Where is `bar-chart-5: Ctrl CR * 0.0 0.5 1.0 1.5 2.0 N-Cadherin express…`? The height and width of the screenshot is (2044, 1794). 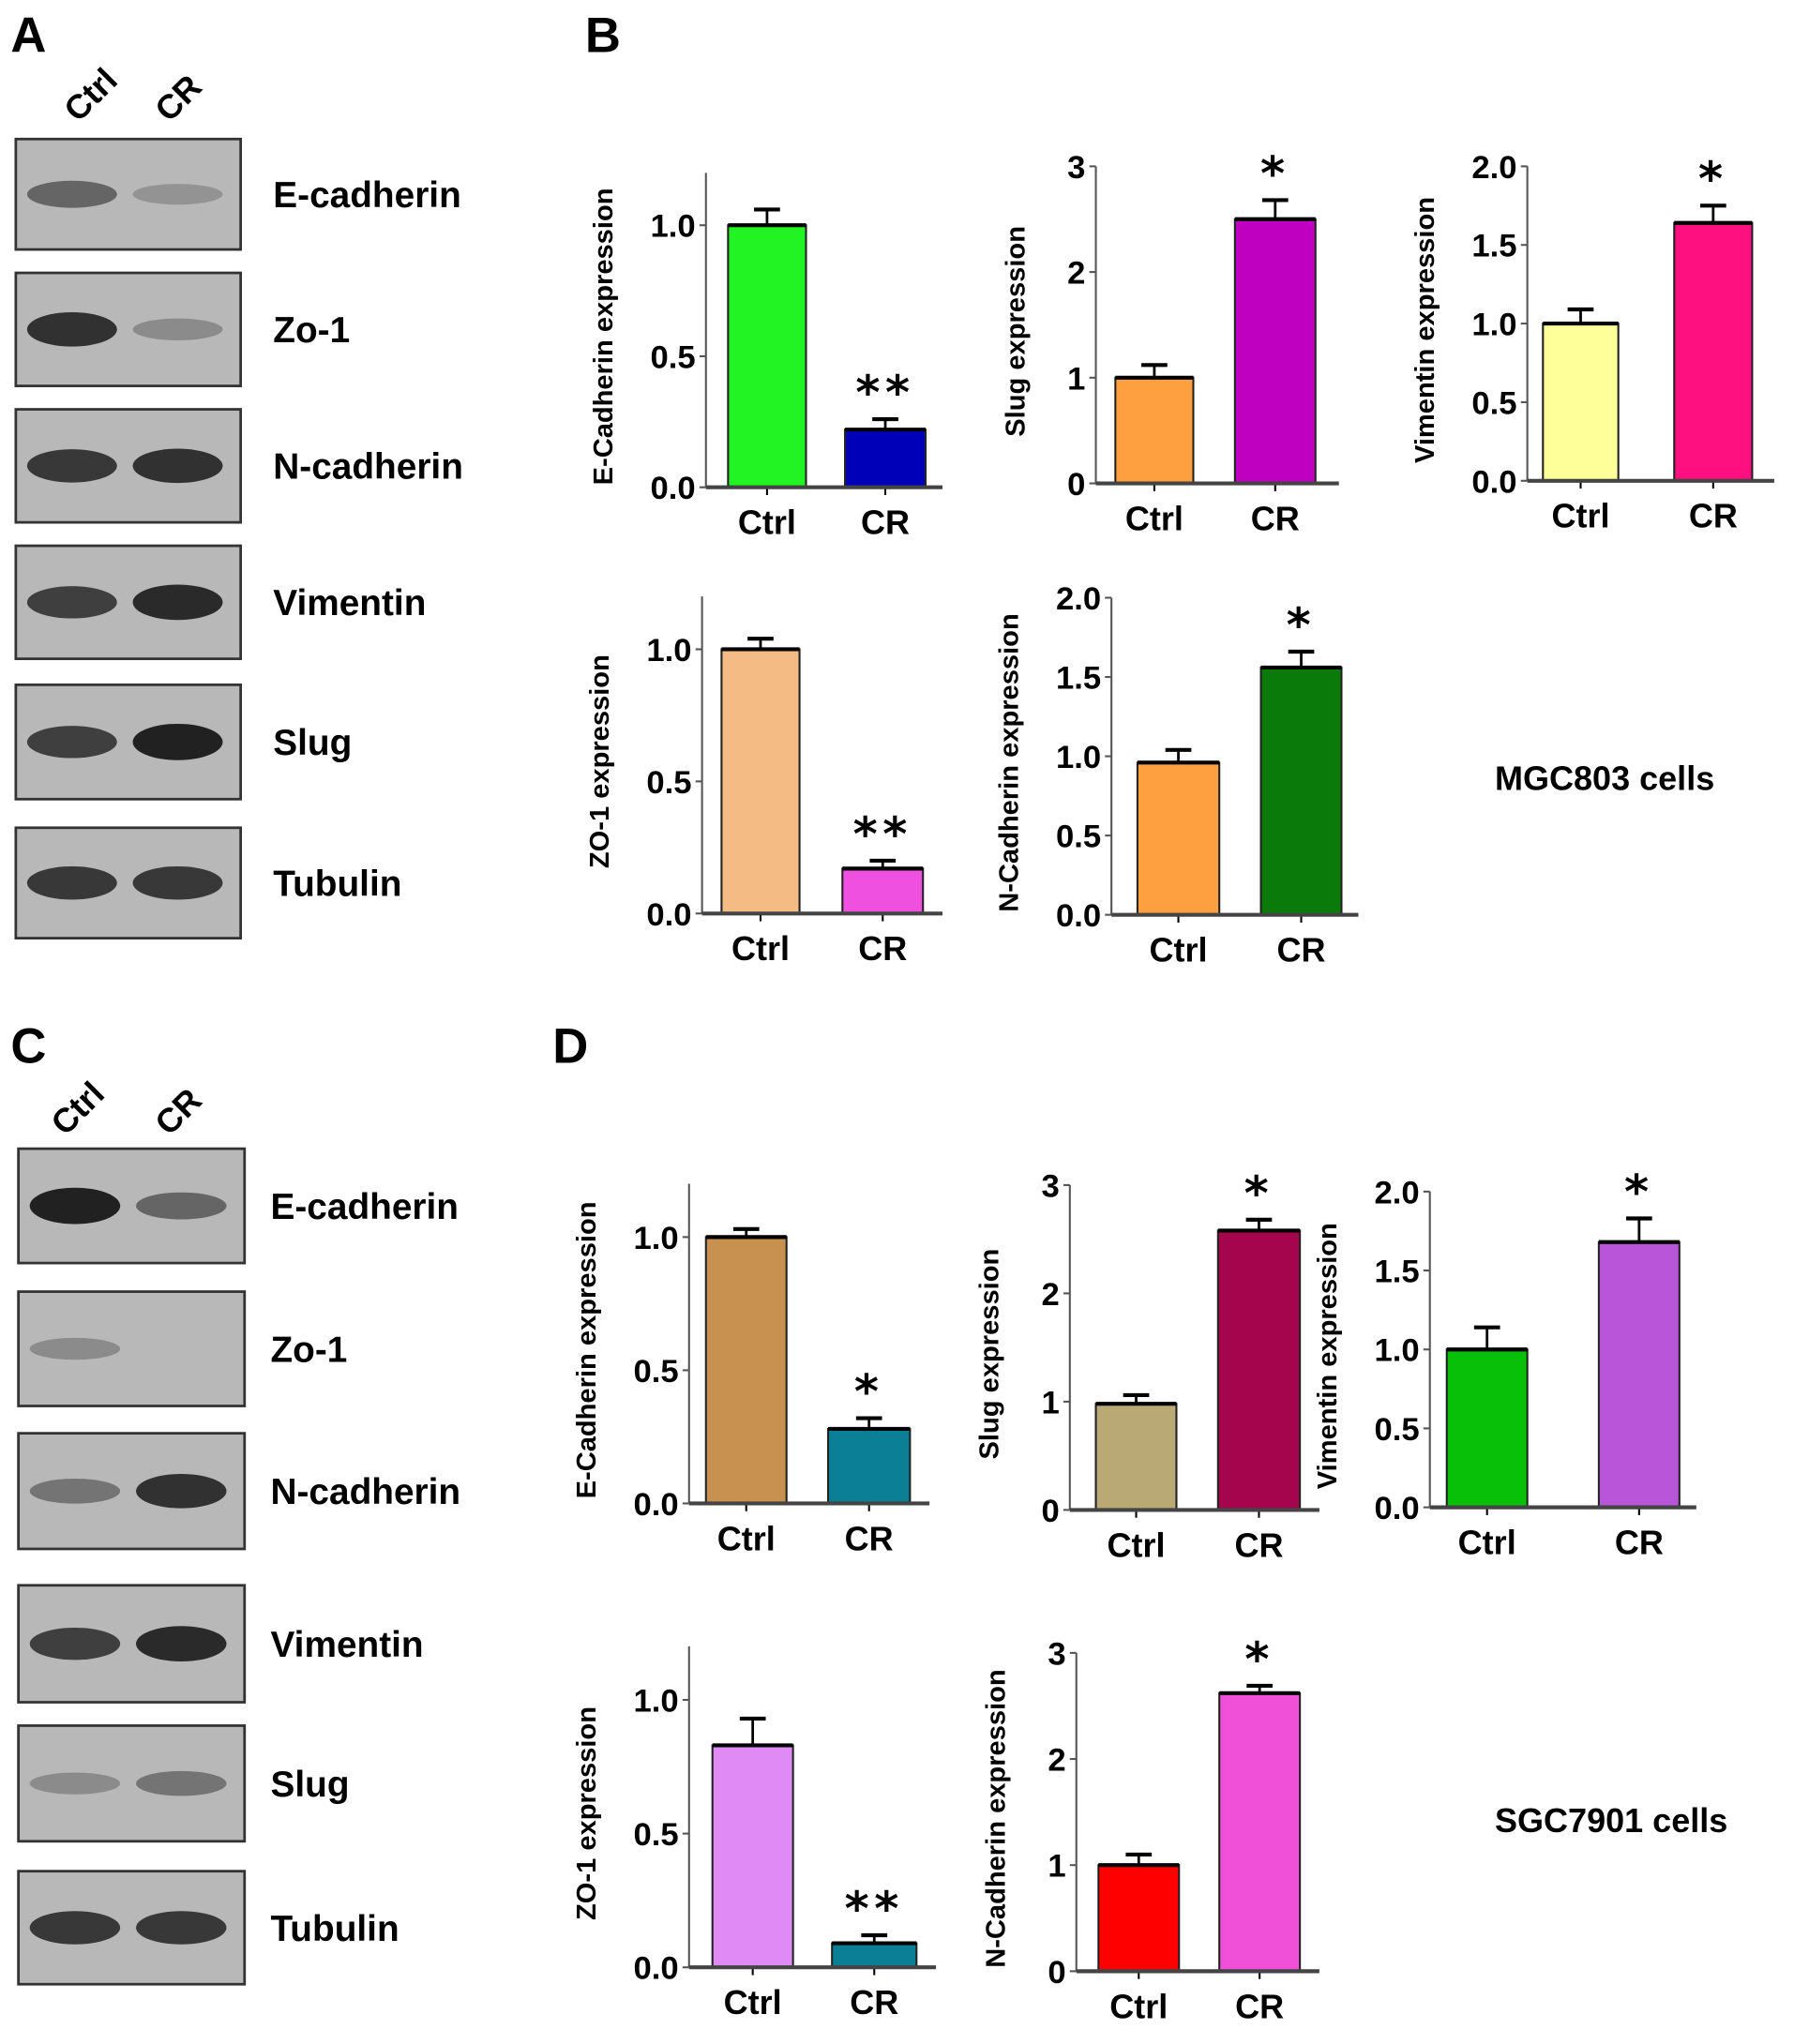 bar-chart-5: Ctrl CR * 0.0 0.5 1.0 1.5 2.0 N-Cadherin express… is located at coordinates (1176, 775).